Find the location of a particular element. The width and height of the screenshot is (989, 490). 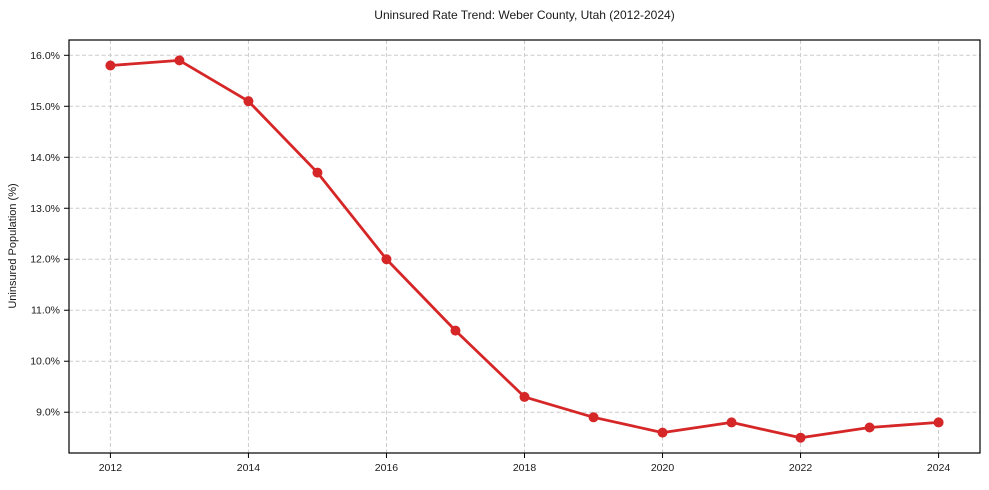

x-tick-label: 2012 is located at coordinates (111, 468).